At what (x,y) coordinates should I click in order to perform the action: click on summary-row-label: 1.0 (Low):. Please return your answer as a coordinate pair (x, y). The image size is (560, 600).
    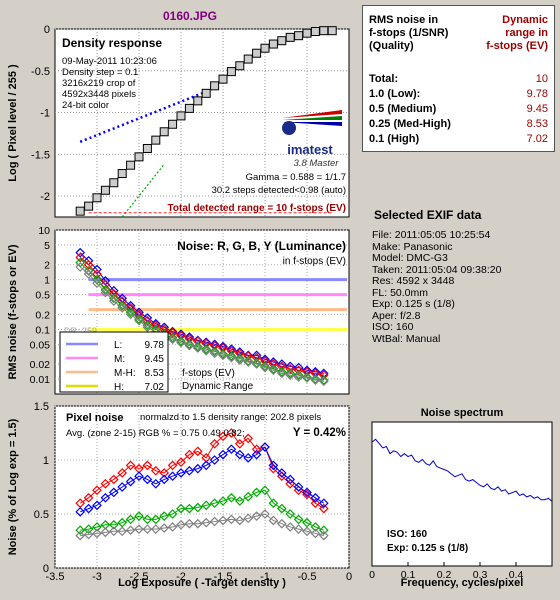
    Looking at the image, I should click on (394, 94).